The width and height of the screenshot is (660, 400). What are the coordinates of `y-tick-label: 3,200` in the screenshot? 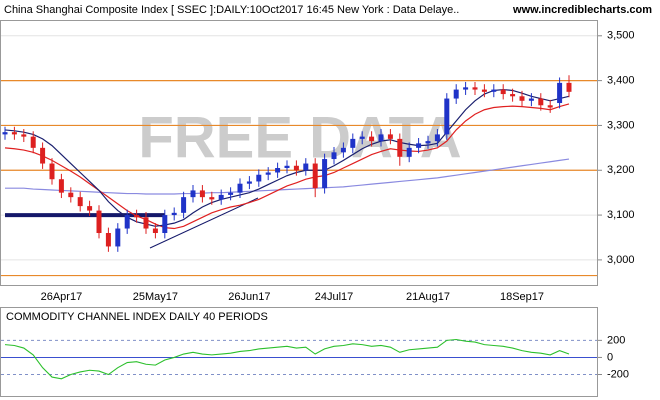 It's located at (621, 170).